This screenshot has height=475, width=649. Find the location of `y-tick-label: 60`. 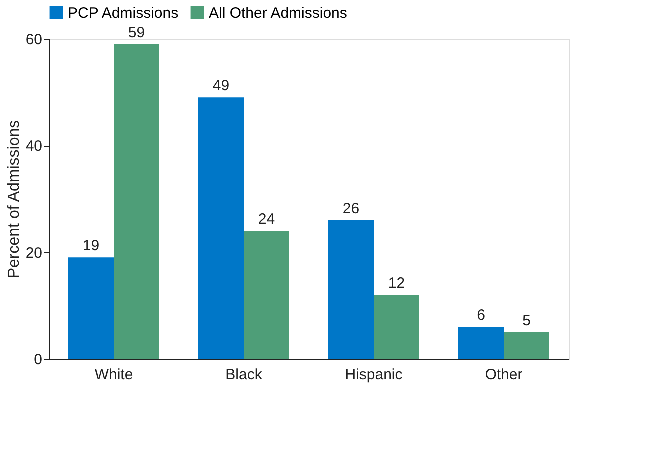

y-tick-label: 60 is located at coordinates (34, 40).